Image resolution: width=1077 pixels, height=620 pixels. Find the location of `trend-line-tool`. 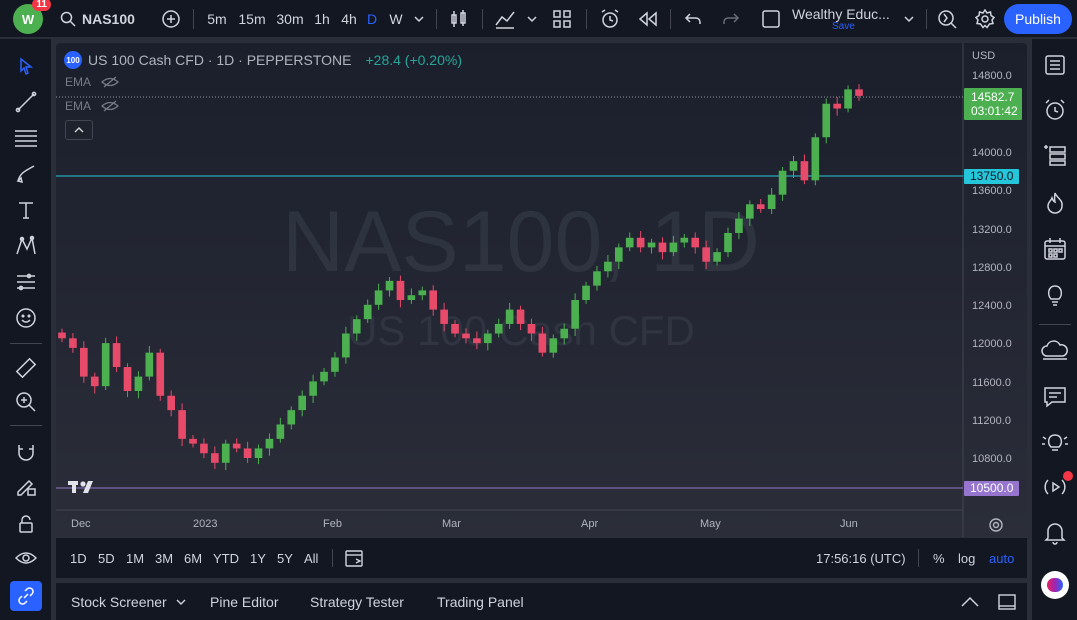

trend-line-tool is located at coordinates (26, 102).